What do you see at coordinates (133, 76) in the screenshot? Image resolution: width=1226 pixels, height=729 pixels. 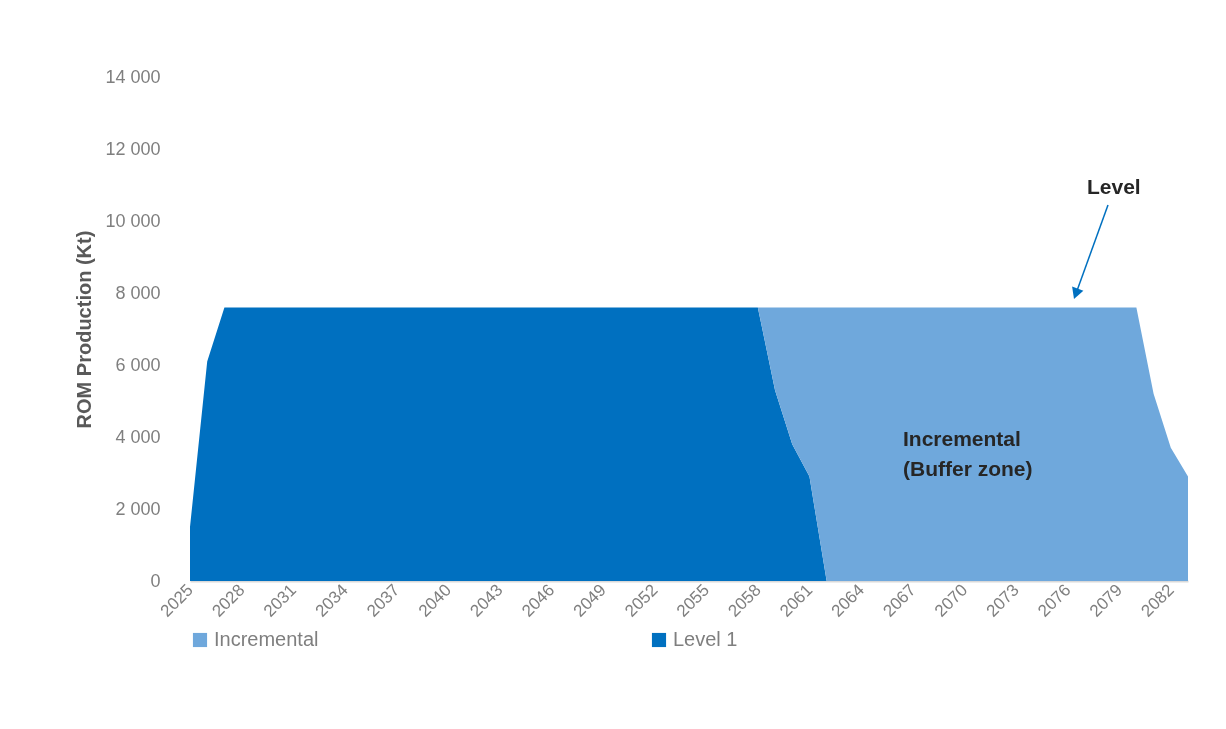 I see `y-tick-label: 14 000` at bounding box center [133, 76].